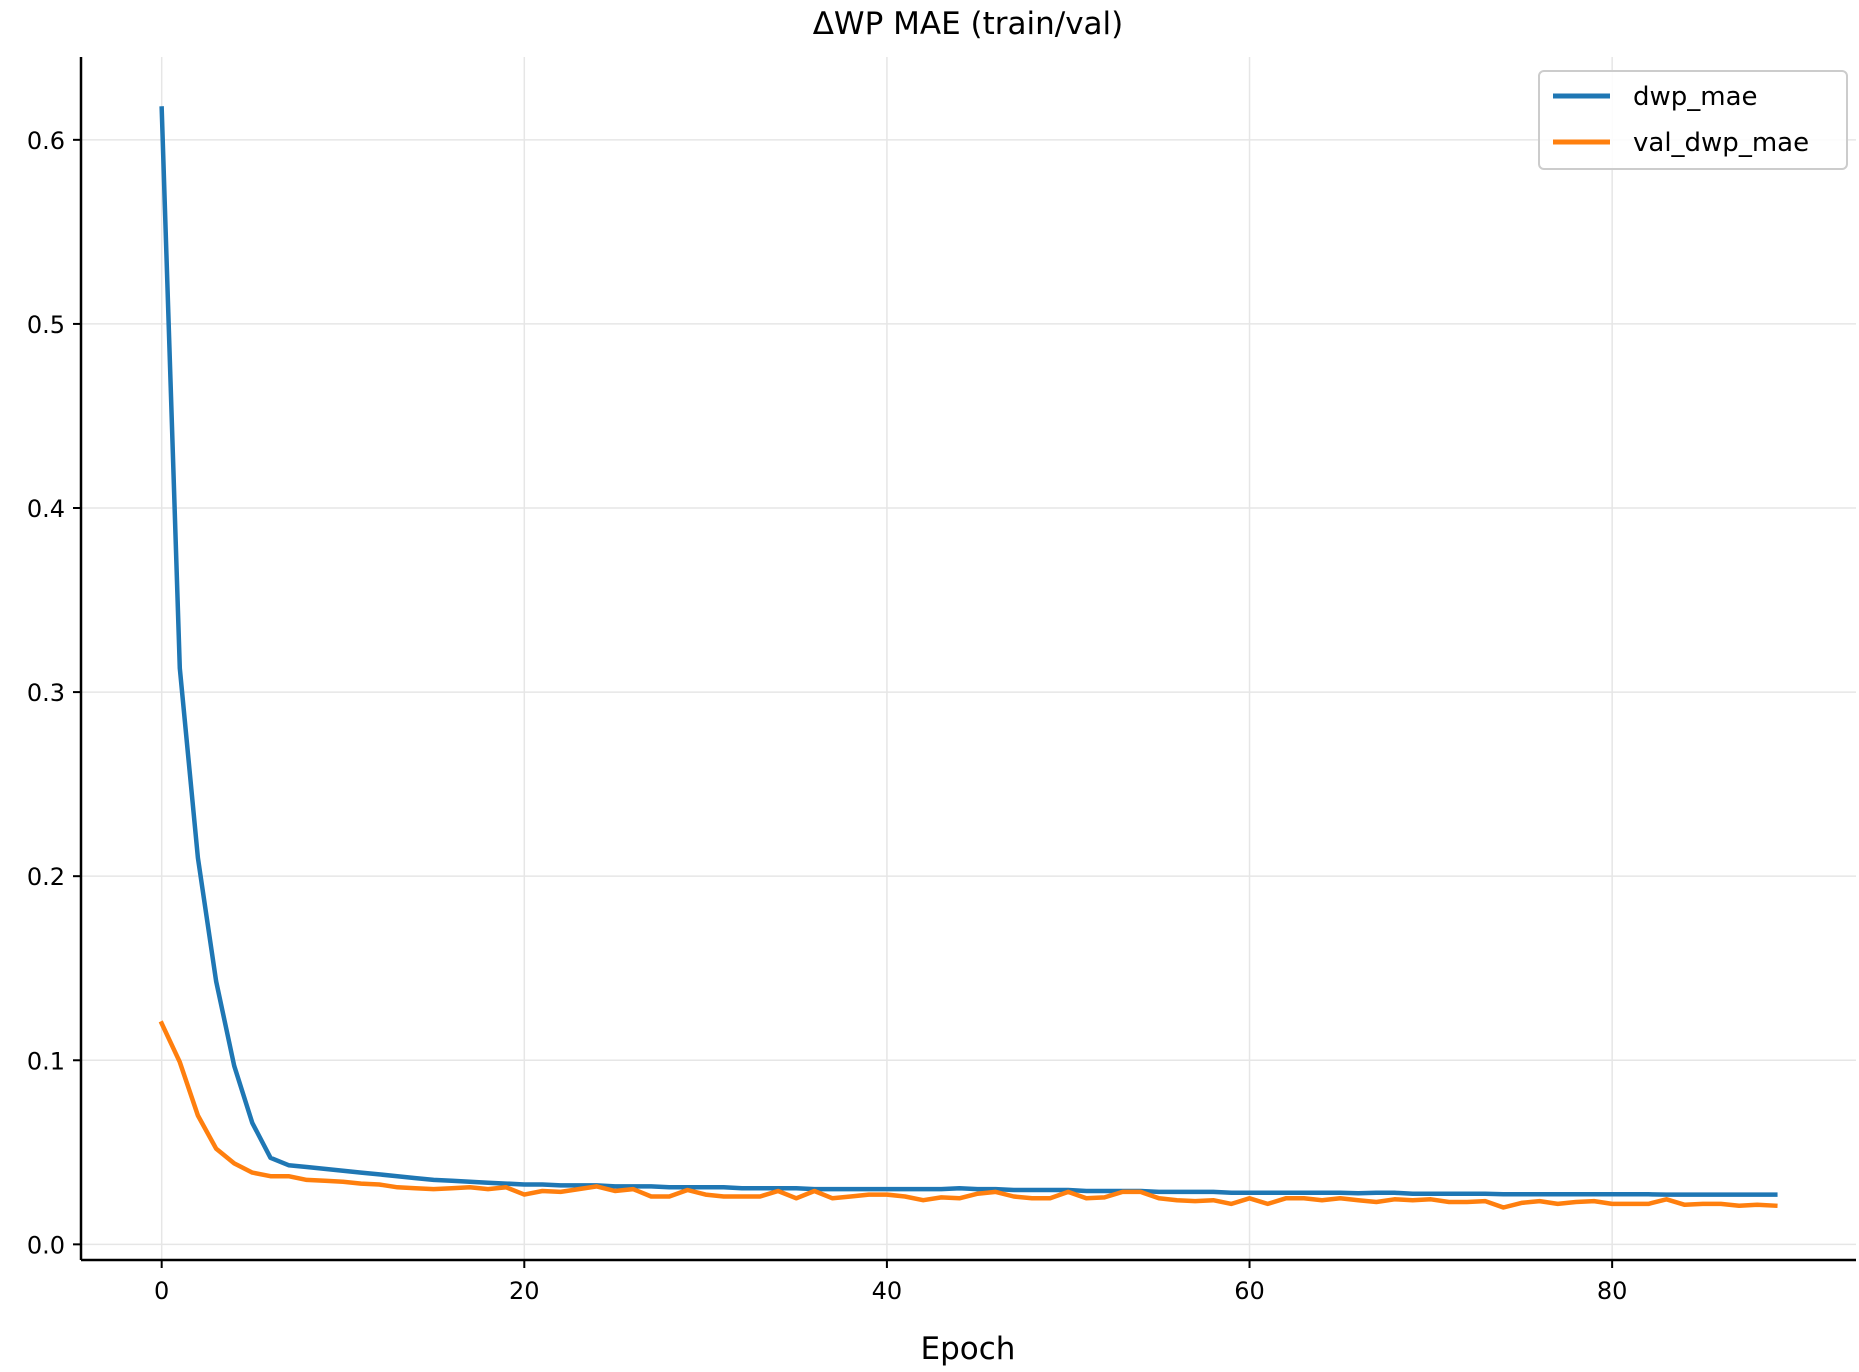 Image resolution: width=1859 pixels, height=1372 pixels. I want to click on y-tick-label: 0.2, so click(46, 877).